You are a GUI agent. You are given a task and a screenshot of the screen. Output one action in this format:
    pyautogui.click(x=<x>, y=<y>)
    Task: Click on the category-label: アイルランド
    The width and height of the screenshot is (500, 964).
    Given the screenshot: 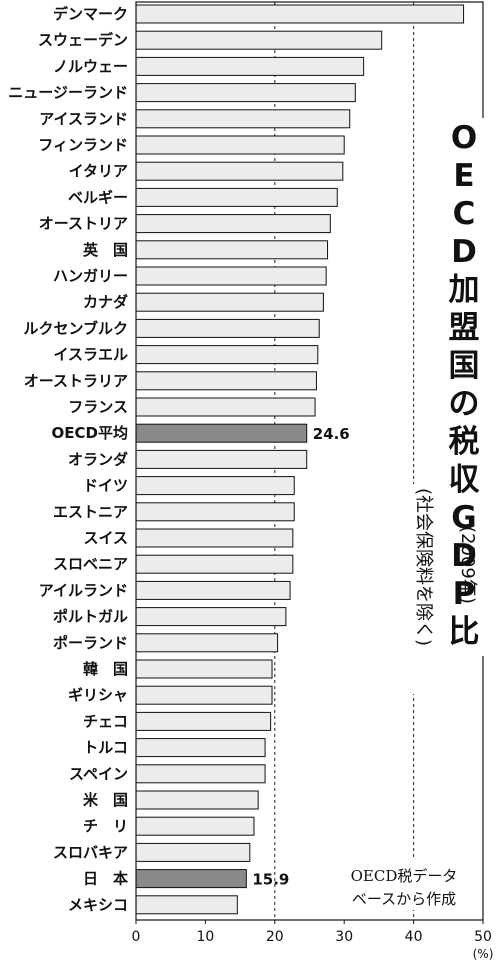 What is the action you would take?
    pyautogui.click(x=83, y=590)
    